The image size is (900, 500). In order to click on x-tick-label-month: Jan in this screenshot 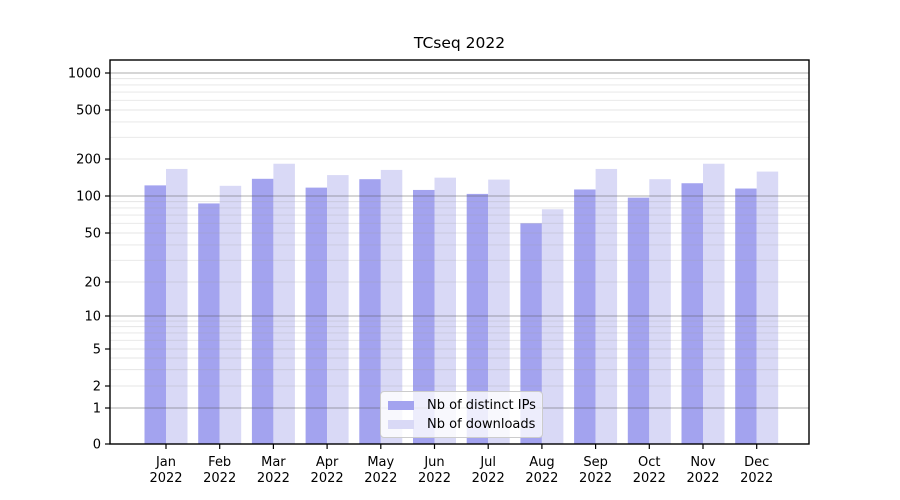, I will do `click(165, 462)`.